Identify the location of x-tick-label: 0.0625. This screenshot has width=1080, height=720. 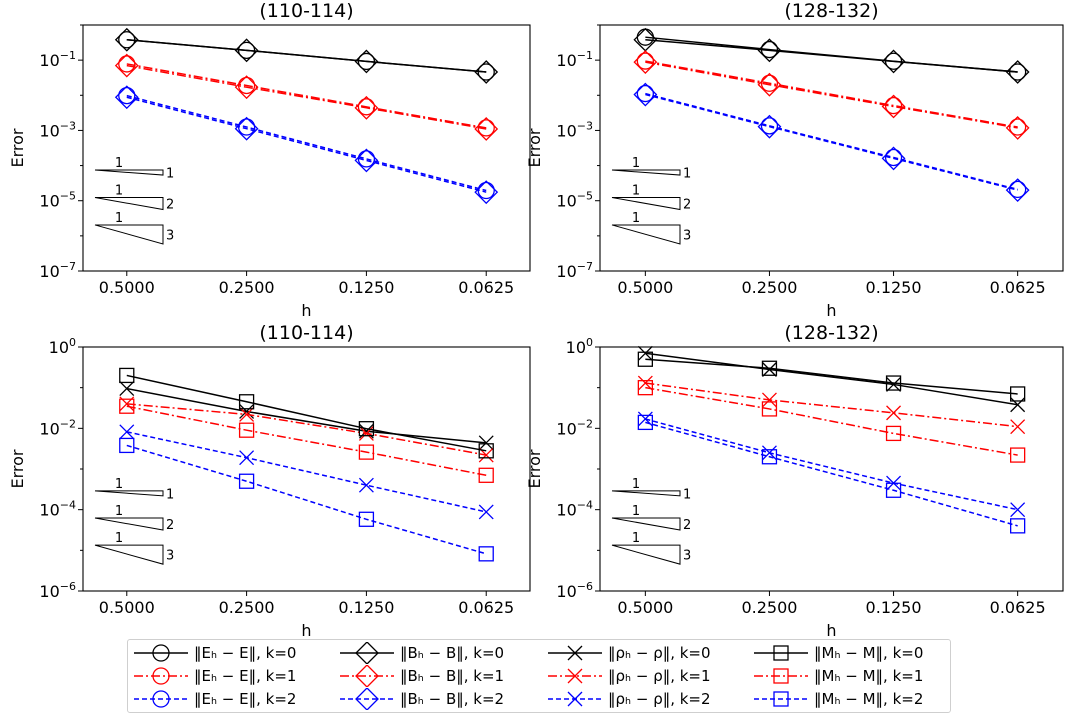
(486, 607).